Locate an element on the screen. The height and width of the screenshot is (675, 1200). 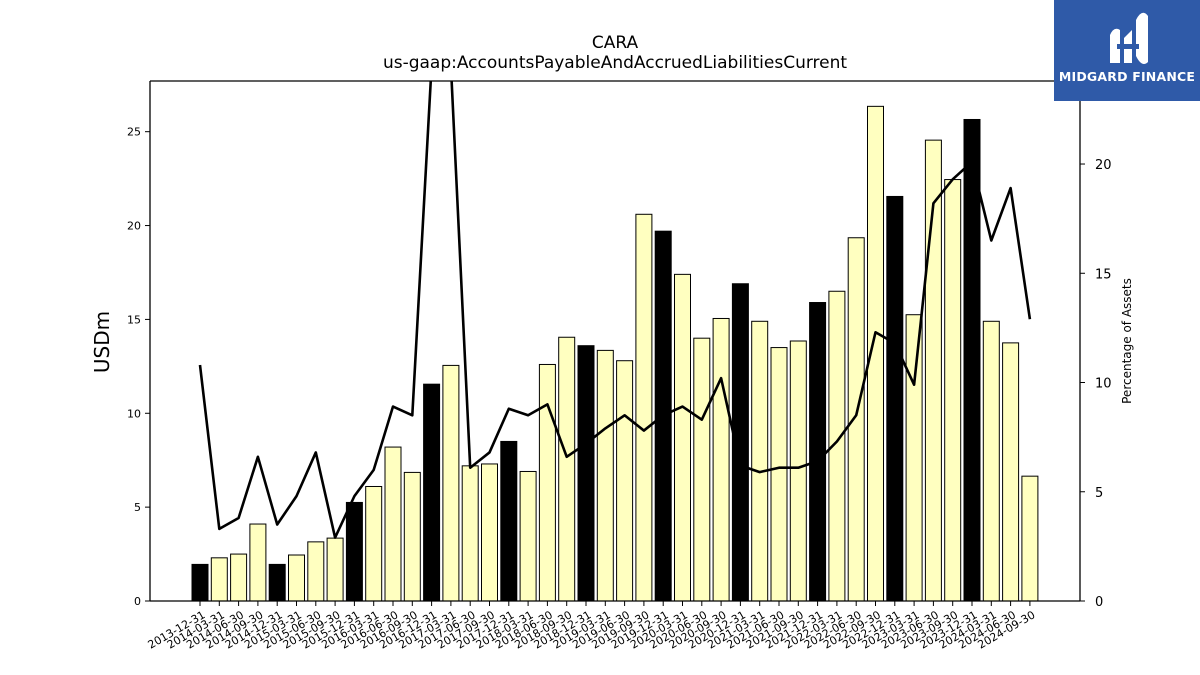
y2-tick-label-20: 20 is located at coordinates (1103, 165).